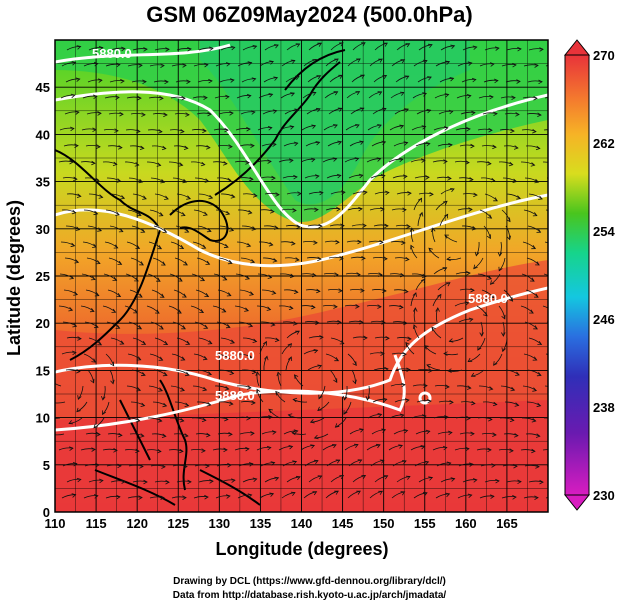 This screenshot has width=619, height=605. Describe the element at coordinates (466, 523) in the screenshot. I see `x-tick-label: 160` at that location.